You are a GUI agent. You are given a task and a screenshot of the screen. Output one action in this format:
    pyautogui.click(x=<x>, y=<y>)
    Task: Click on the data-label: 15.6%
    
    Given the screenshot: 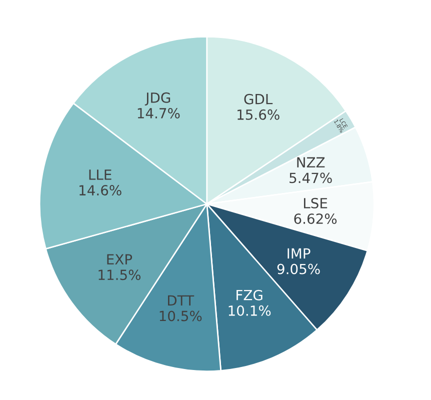 What is the action you would take?
    pyautogui.click(x=259, y=114)
    